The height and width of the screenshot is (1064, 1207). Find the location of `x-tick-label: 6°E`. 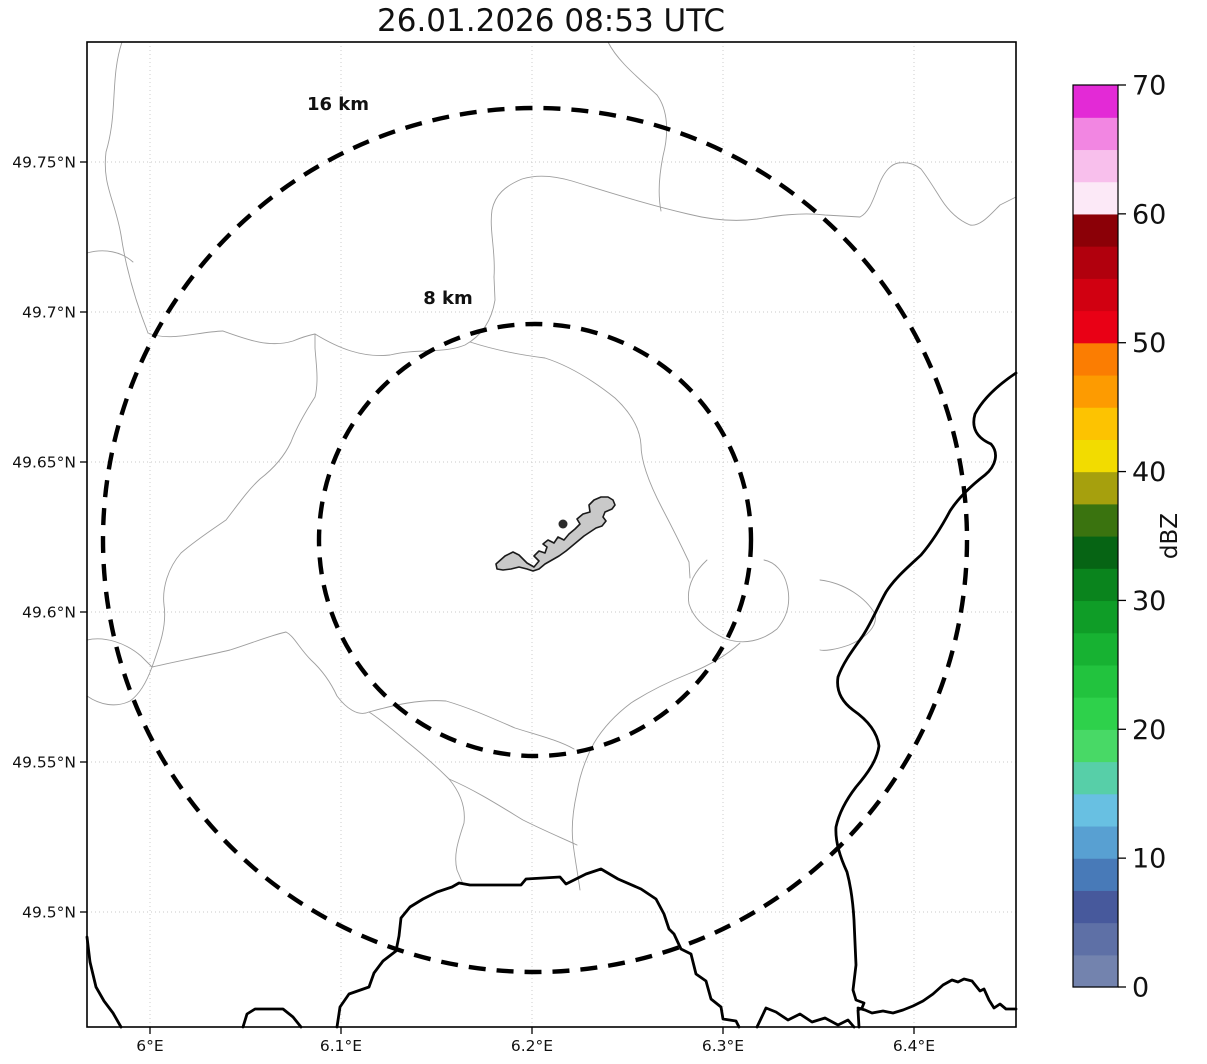

x-tick-label: 6°E is located at coordinates (149, 1046).